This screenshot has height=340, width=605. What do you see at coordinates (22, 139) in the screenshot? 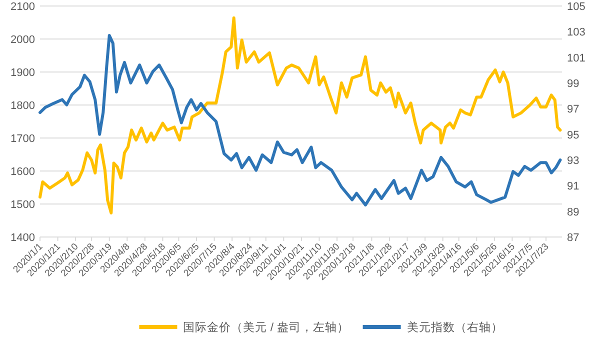
I see `y-tick-label: 1700` at bounding box center [22, 139].